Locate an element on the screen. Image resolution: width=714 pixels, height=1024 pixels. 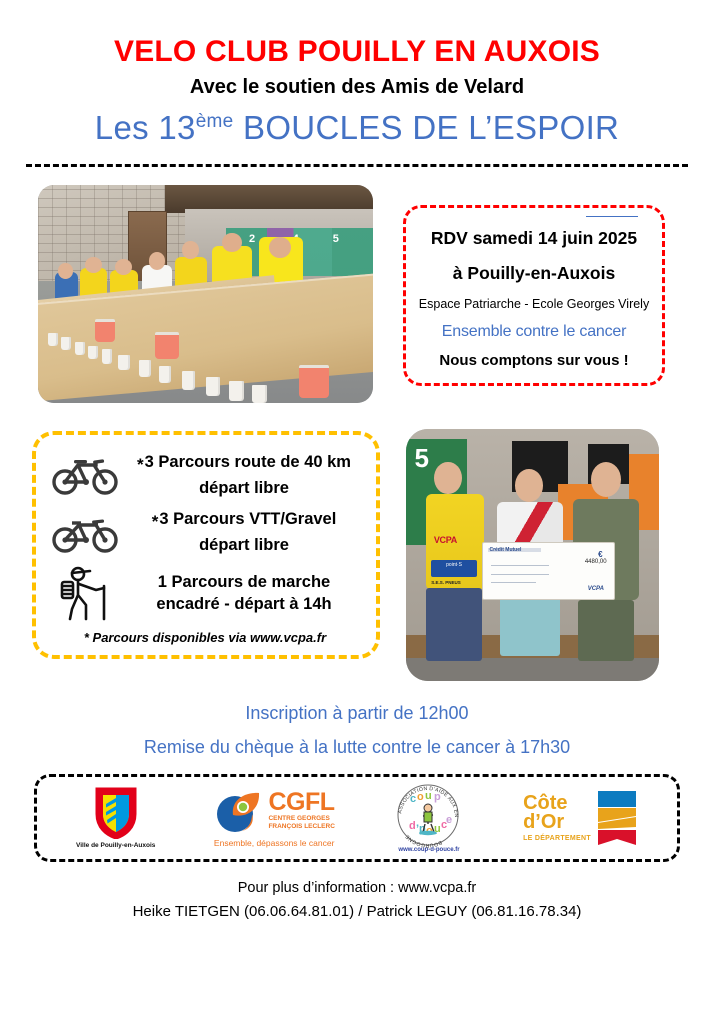
photo2-woman-head is located at coordinates (606, 479).